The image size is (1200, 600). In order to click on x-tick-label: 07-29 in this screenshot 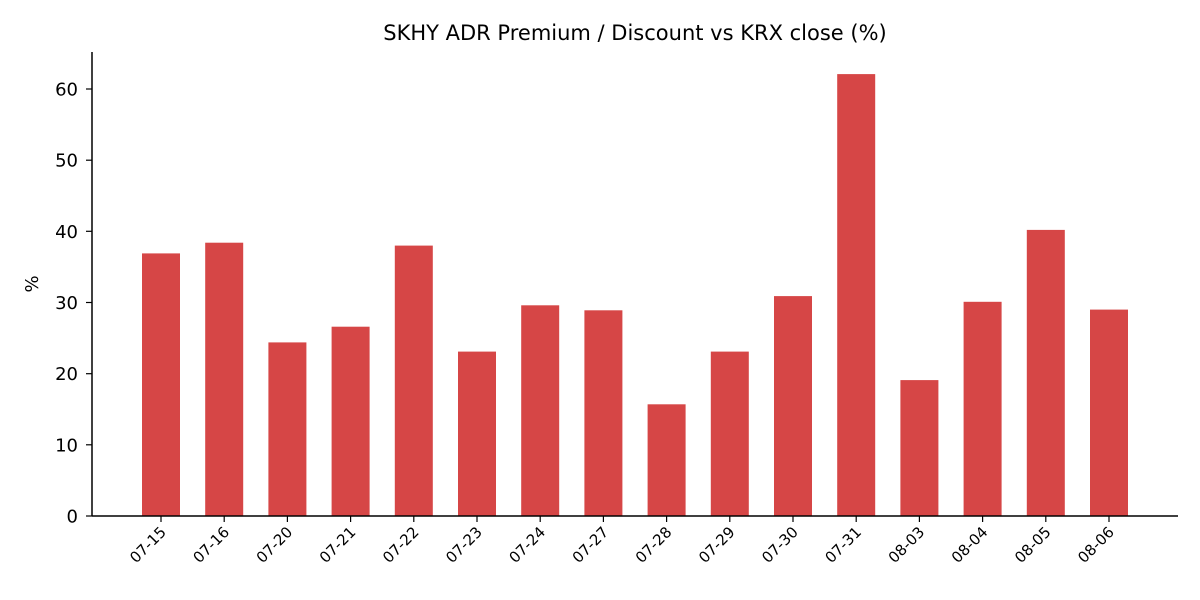, I will do `click(717, 545)`.